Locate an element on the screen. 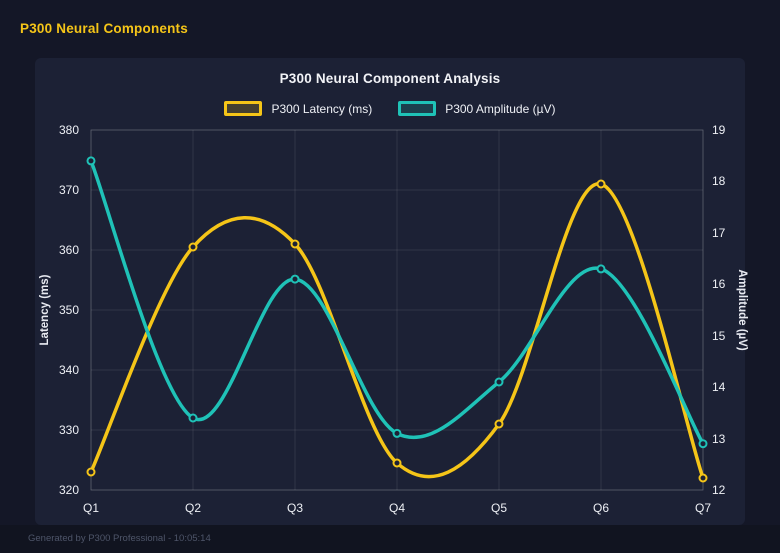  tick-label: 13 is located at coordinates (719, 438).